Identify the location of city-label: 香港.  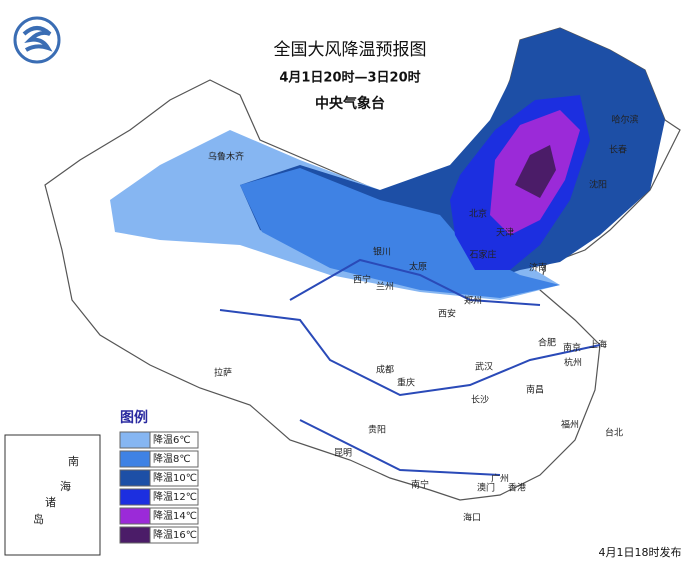
(517, 488).